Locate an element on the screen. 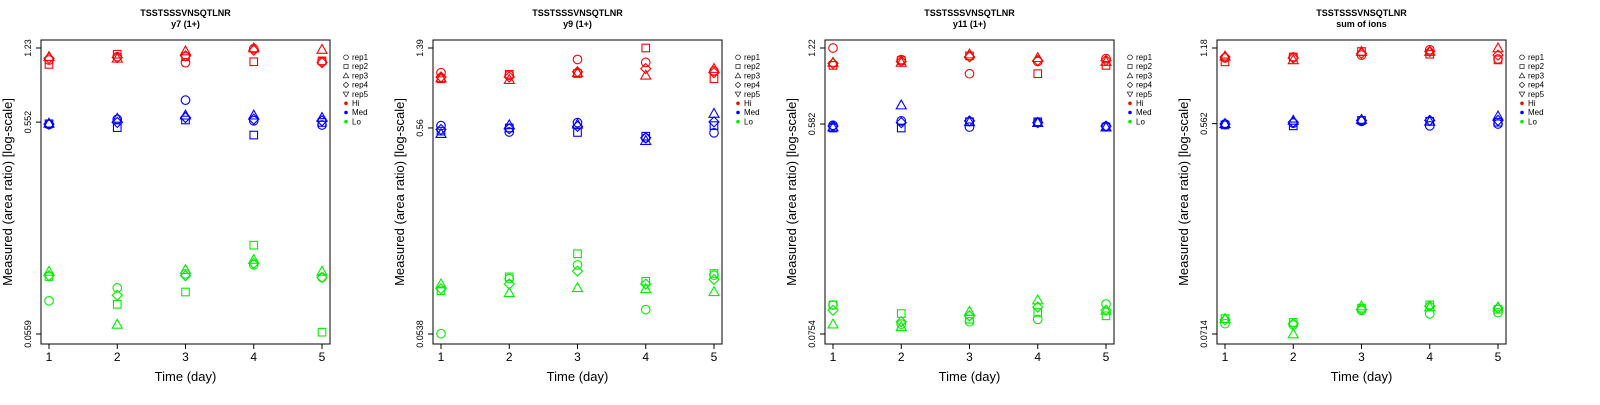 This screenshot has width=1600, height=405. y-tick-label: 1.39 is located at coordinates (420, 48).